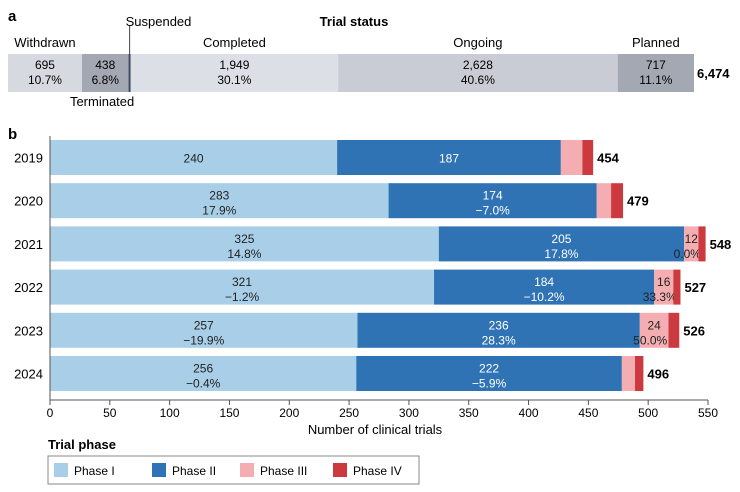 This screenshot has height=492, width=740. What do you see at coordinates (242, 282) in the screenshot?
I see `bar-value-label: 321` at bounding box center [242, 282].